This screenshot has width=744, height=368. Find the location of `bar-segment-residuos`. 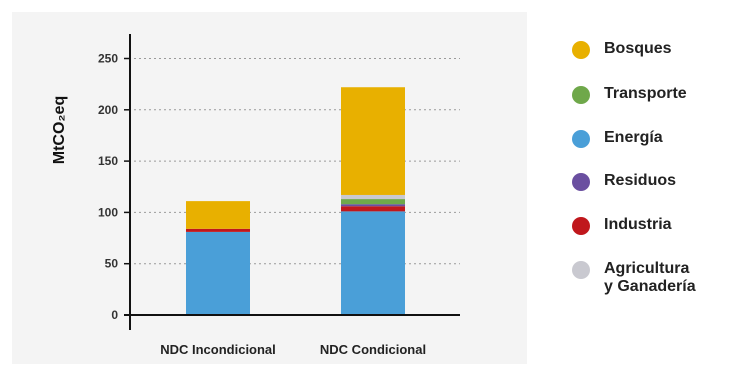

bar-segment-residuos is located at coordinates (373, 205).